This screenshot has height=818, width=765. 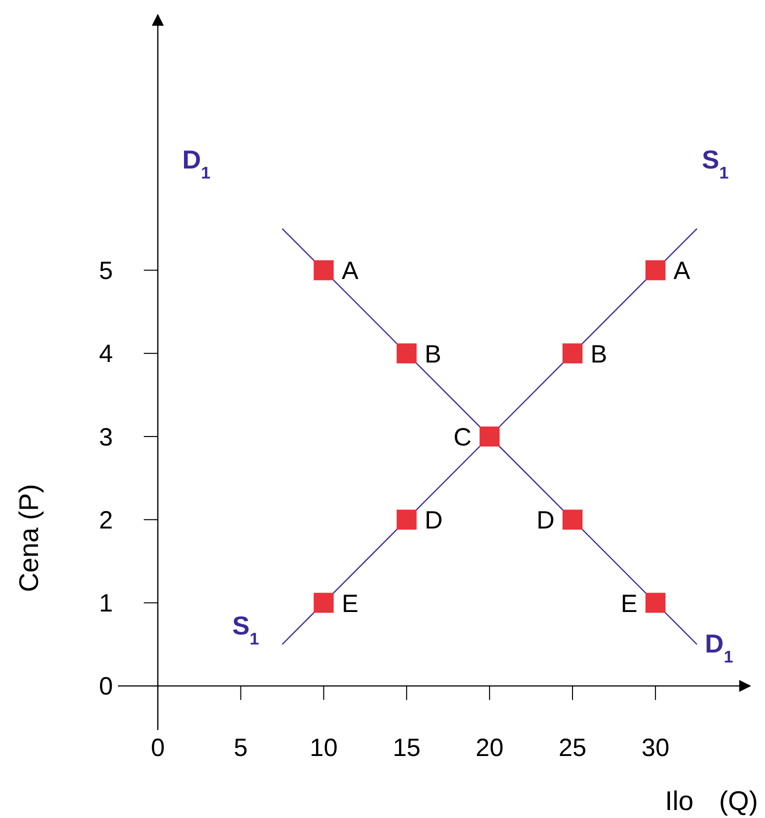 I want to click on x-tick-label: 25, so click(x=572, y=748).